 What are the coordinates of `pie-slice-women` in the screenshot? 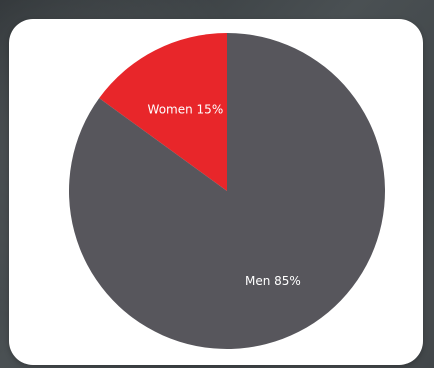 It's located at (163, 112).